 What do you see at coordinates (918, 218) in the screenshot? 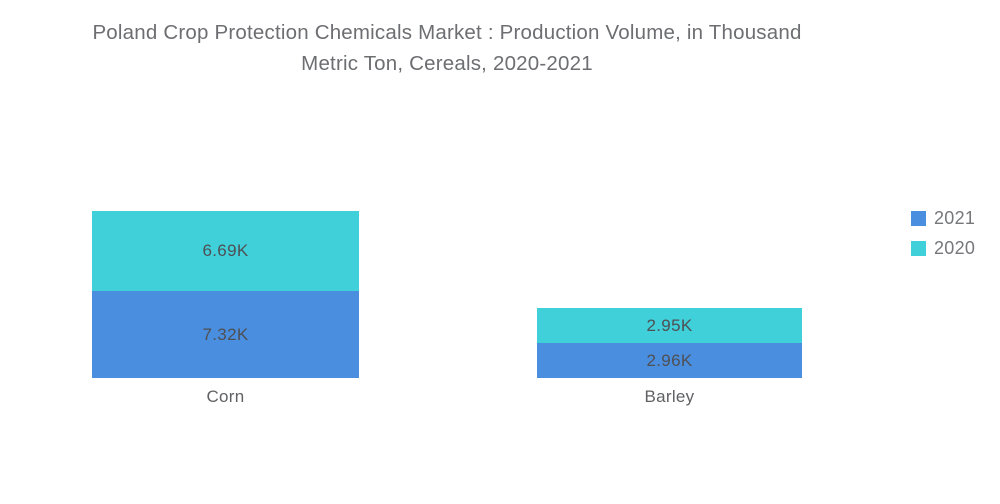
I see `legend-swatch-2021` at bounding box center [918, 218].